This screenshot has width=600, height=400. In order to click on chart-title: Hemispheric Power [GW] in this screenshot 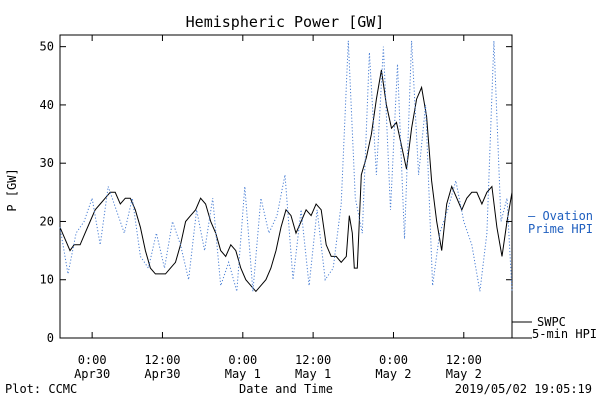, I will do `click(285, 22)`.